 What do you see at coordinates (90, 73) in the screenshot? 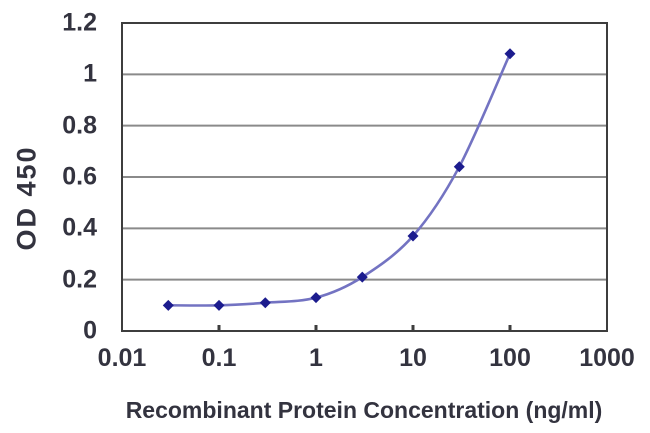
I see `y-tick-label: 1` at bounding box center [90, 73].